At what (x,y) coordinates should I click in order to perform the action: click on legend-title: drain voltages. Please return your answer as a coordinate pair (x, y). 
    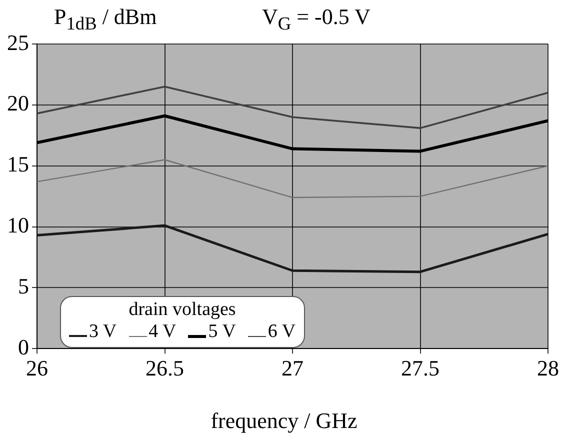
    Looking at the image, I should click on (182, 310).